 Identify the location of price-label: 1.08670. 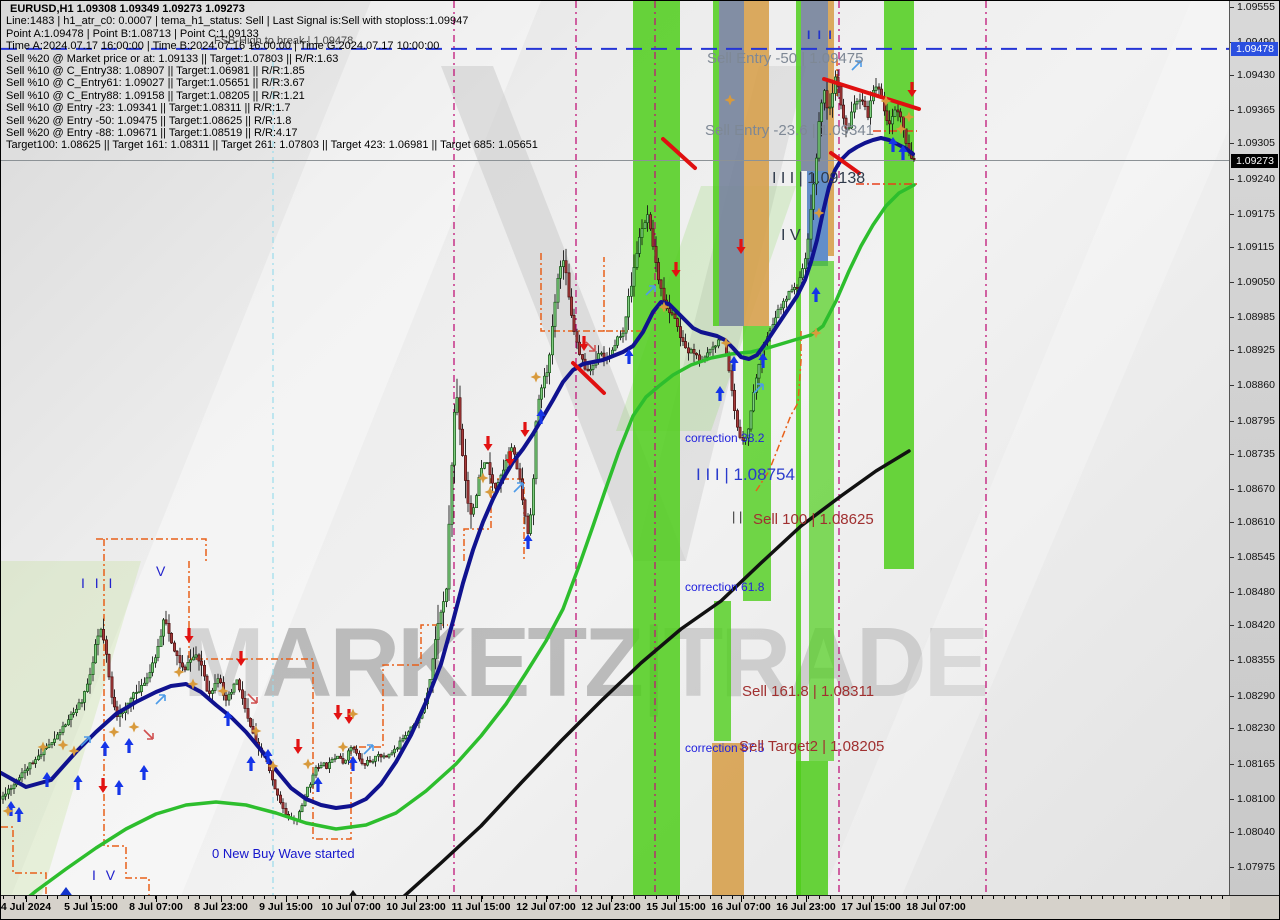
(1256, 488).